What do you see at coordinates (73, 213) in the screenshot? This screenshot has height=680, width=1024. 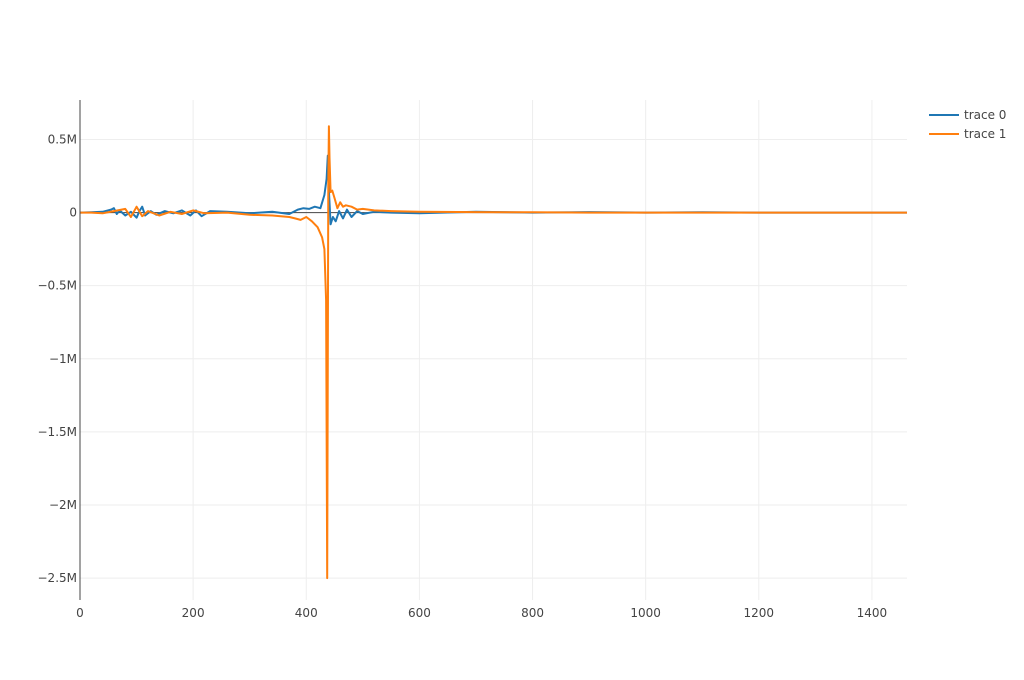 I see `y-tick-label: 0` at bounding box center [73, 213].